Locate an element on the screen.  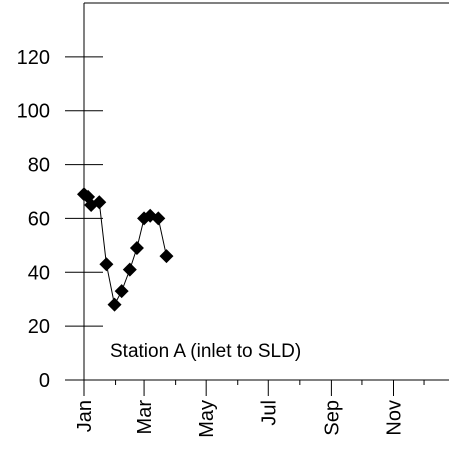
y-tick-label: 40 is located at coordinates (39, 273).